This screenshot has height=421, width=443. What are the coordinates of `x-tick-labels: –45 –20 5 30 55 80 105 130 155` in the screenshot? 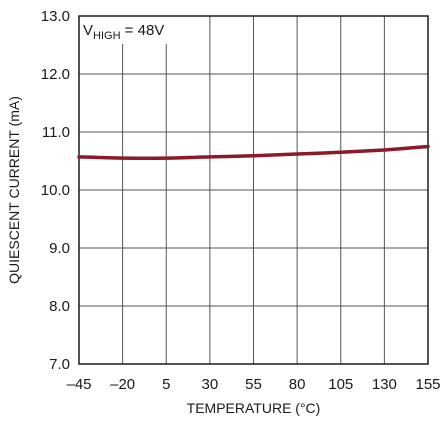 It's located at (253, 384).